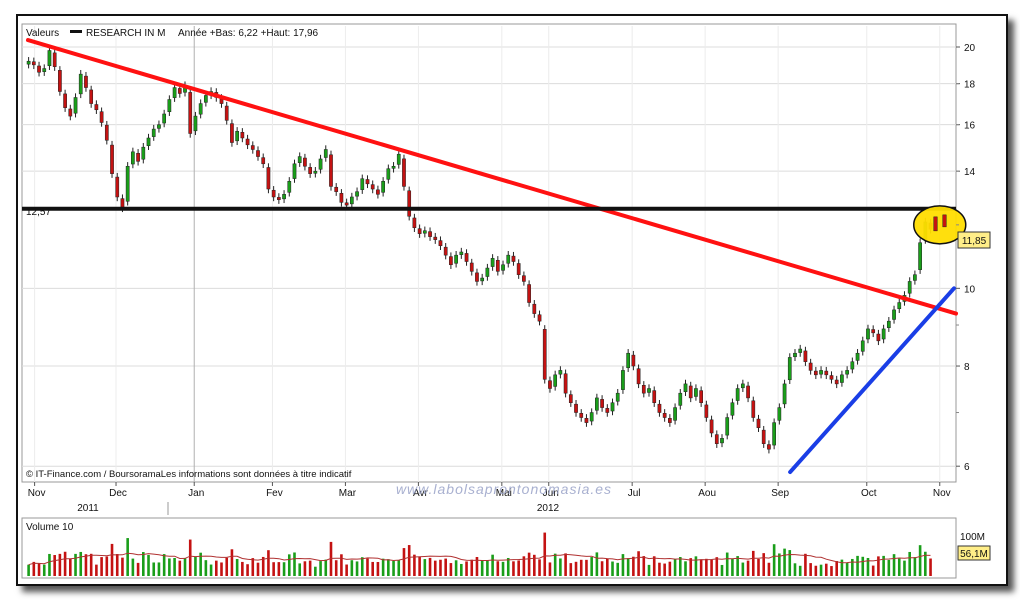 The width and height of the screenshot is (1020, 600). I want to click on volume-bars, so click(479, 554).